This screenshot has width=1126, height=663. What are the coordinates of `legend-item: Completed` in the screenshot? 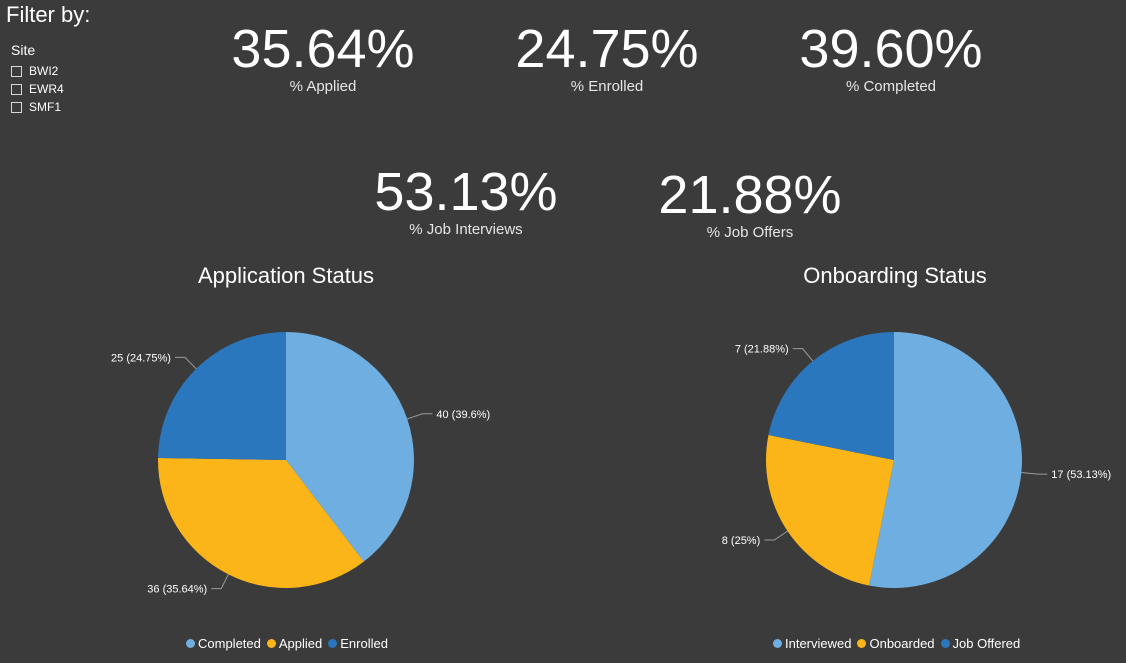 It's located at (223, 643).